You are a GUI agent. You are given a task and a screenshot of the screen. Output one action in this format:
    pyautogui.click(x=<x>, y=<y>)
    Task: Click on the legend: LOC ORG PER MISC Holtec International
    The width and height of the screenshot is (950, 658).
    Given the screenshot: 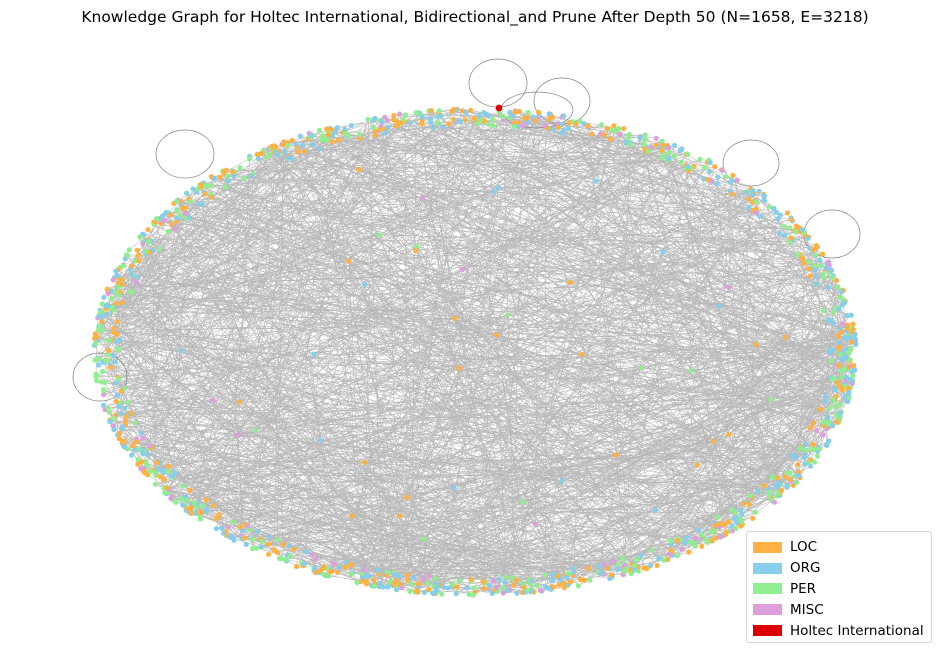 What is the action you would take?
    pyautogui.click(x=839, y=587)
    